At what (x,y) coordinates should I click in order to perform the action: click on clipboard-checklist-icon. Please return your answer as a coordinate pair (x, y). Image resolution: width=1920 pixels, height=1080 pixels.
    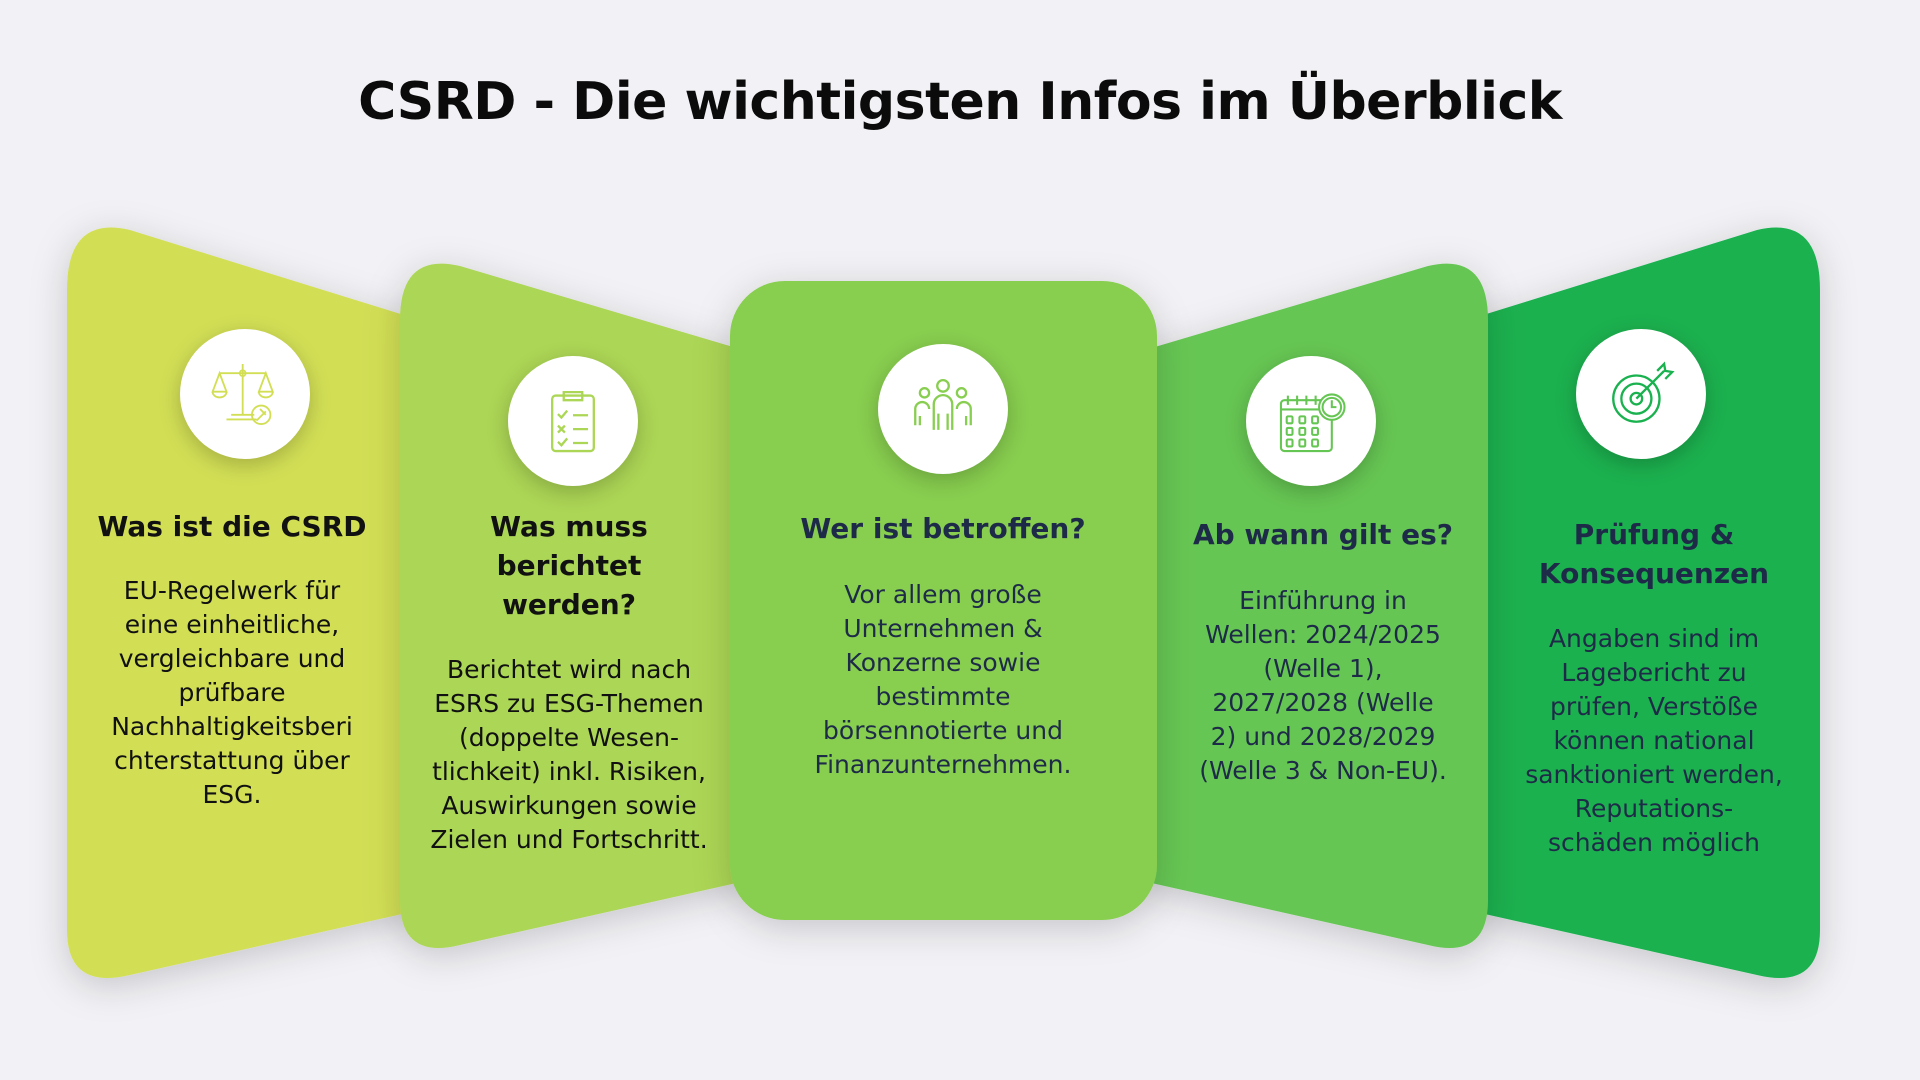
    Looking at the image, I should click on (573, 421).